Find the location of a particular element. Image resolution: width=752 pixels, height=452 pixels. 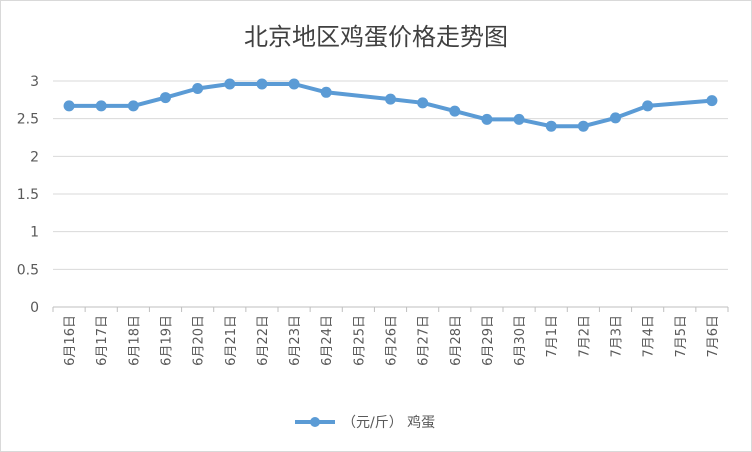

legend-marker is located at coordinates (315, 422).